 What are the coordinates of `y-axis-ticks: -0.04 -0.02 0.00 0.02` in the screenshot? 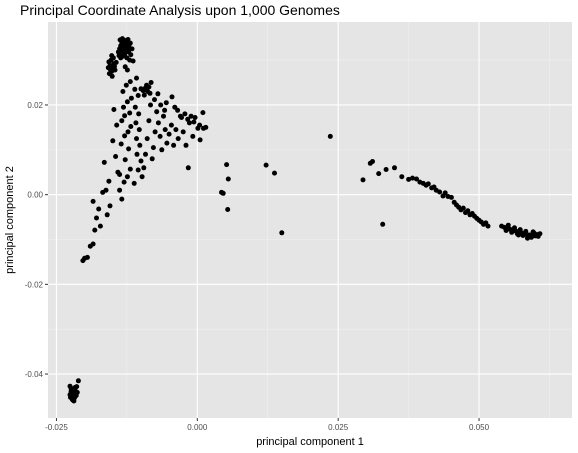 It's located at (36, 240).